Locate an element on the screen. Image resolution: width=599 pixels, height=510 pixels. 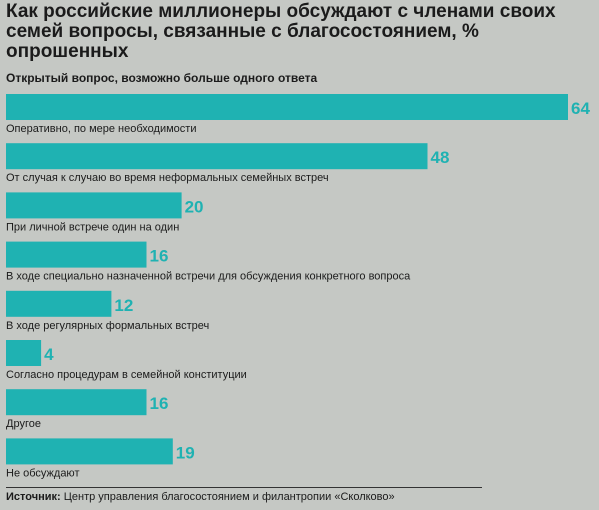
bar-value-label-7: 16 is located at coordinates (159, 403).